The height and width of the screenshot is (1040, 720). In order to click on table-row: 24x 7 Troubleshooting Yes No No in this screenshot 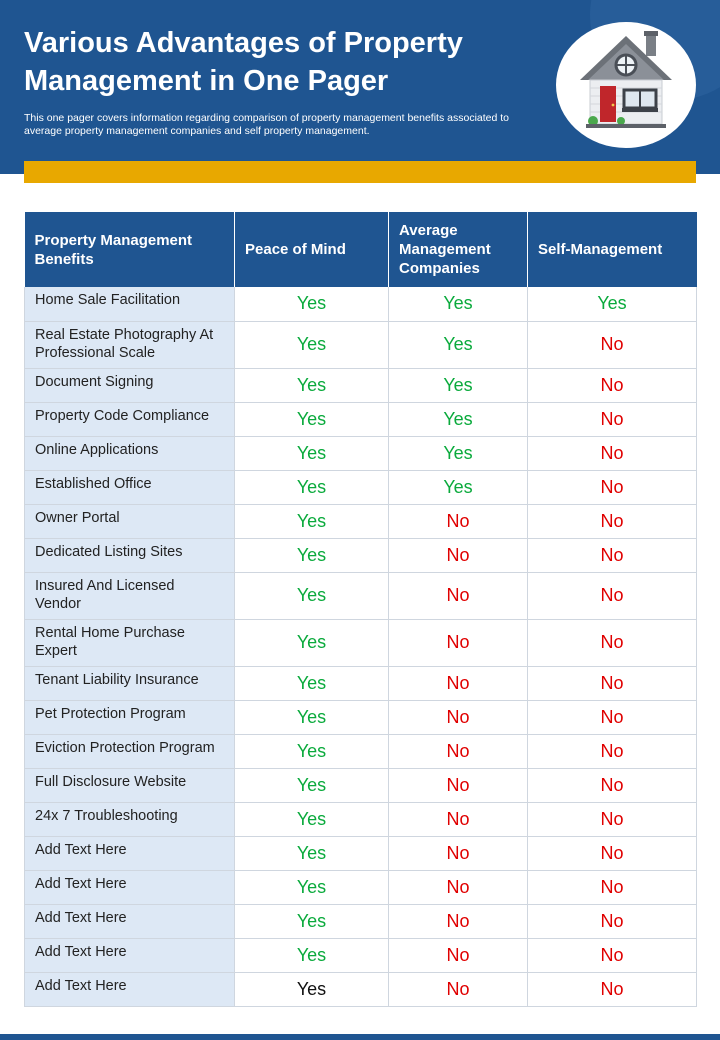, I will do `click(360, 819)`.